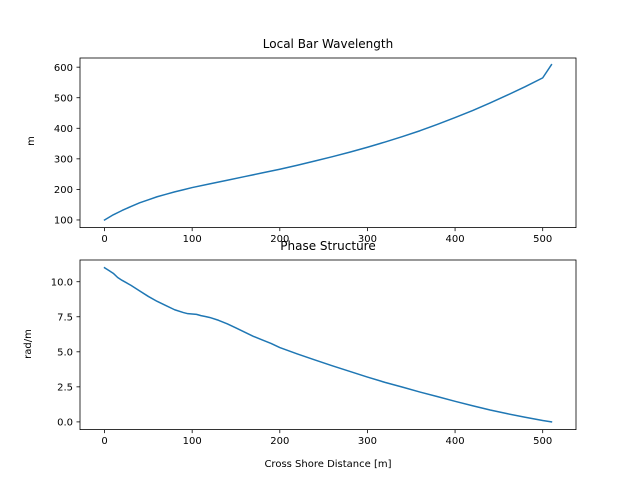 Image resolution: width=640 pixels, height=480 pixels. What do you see at coordinates (31, 141) in the screenshot?
I see `wavelength-ylabel: m` at bounding box center [31, 141].